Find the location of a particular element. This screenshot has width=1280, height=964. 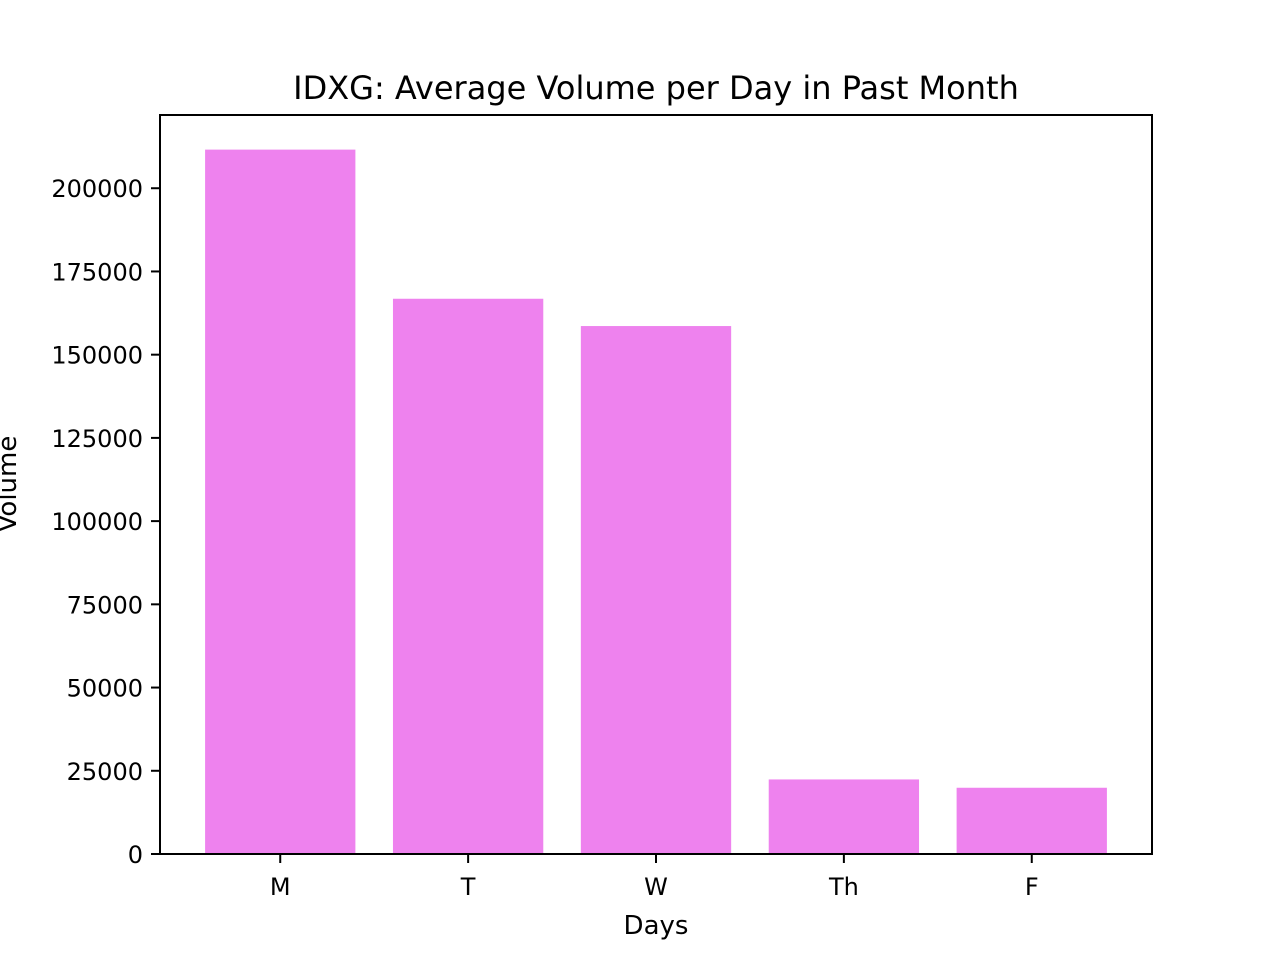

x-tick-label: F is located at coordinates (1032, 887).